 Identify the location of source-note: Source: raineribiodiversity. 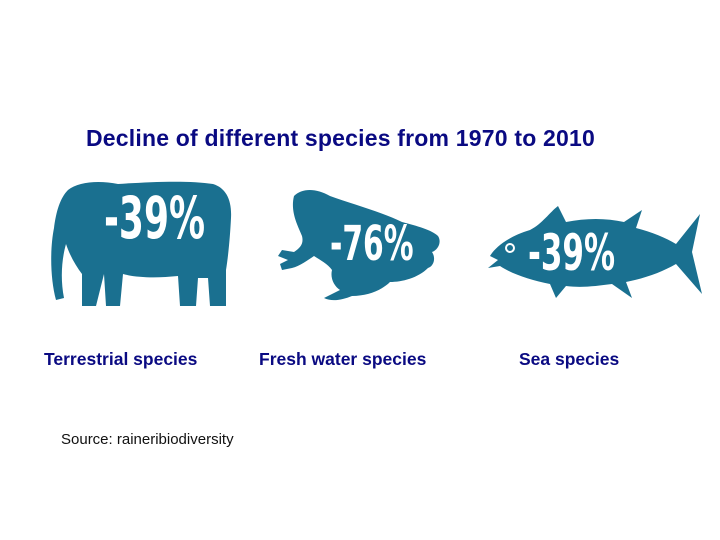
(147, 439).